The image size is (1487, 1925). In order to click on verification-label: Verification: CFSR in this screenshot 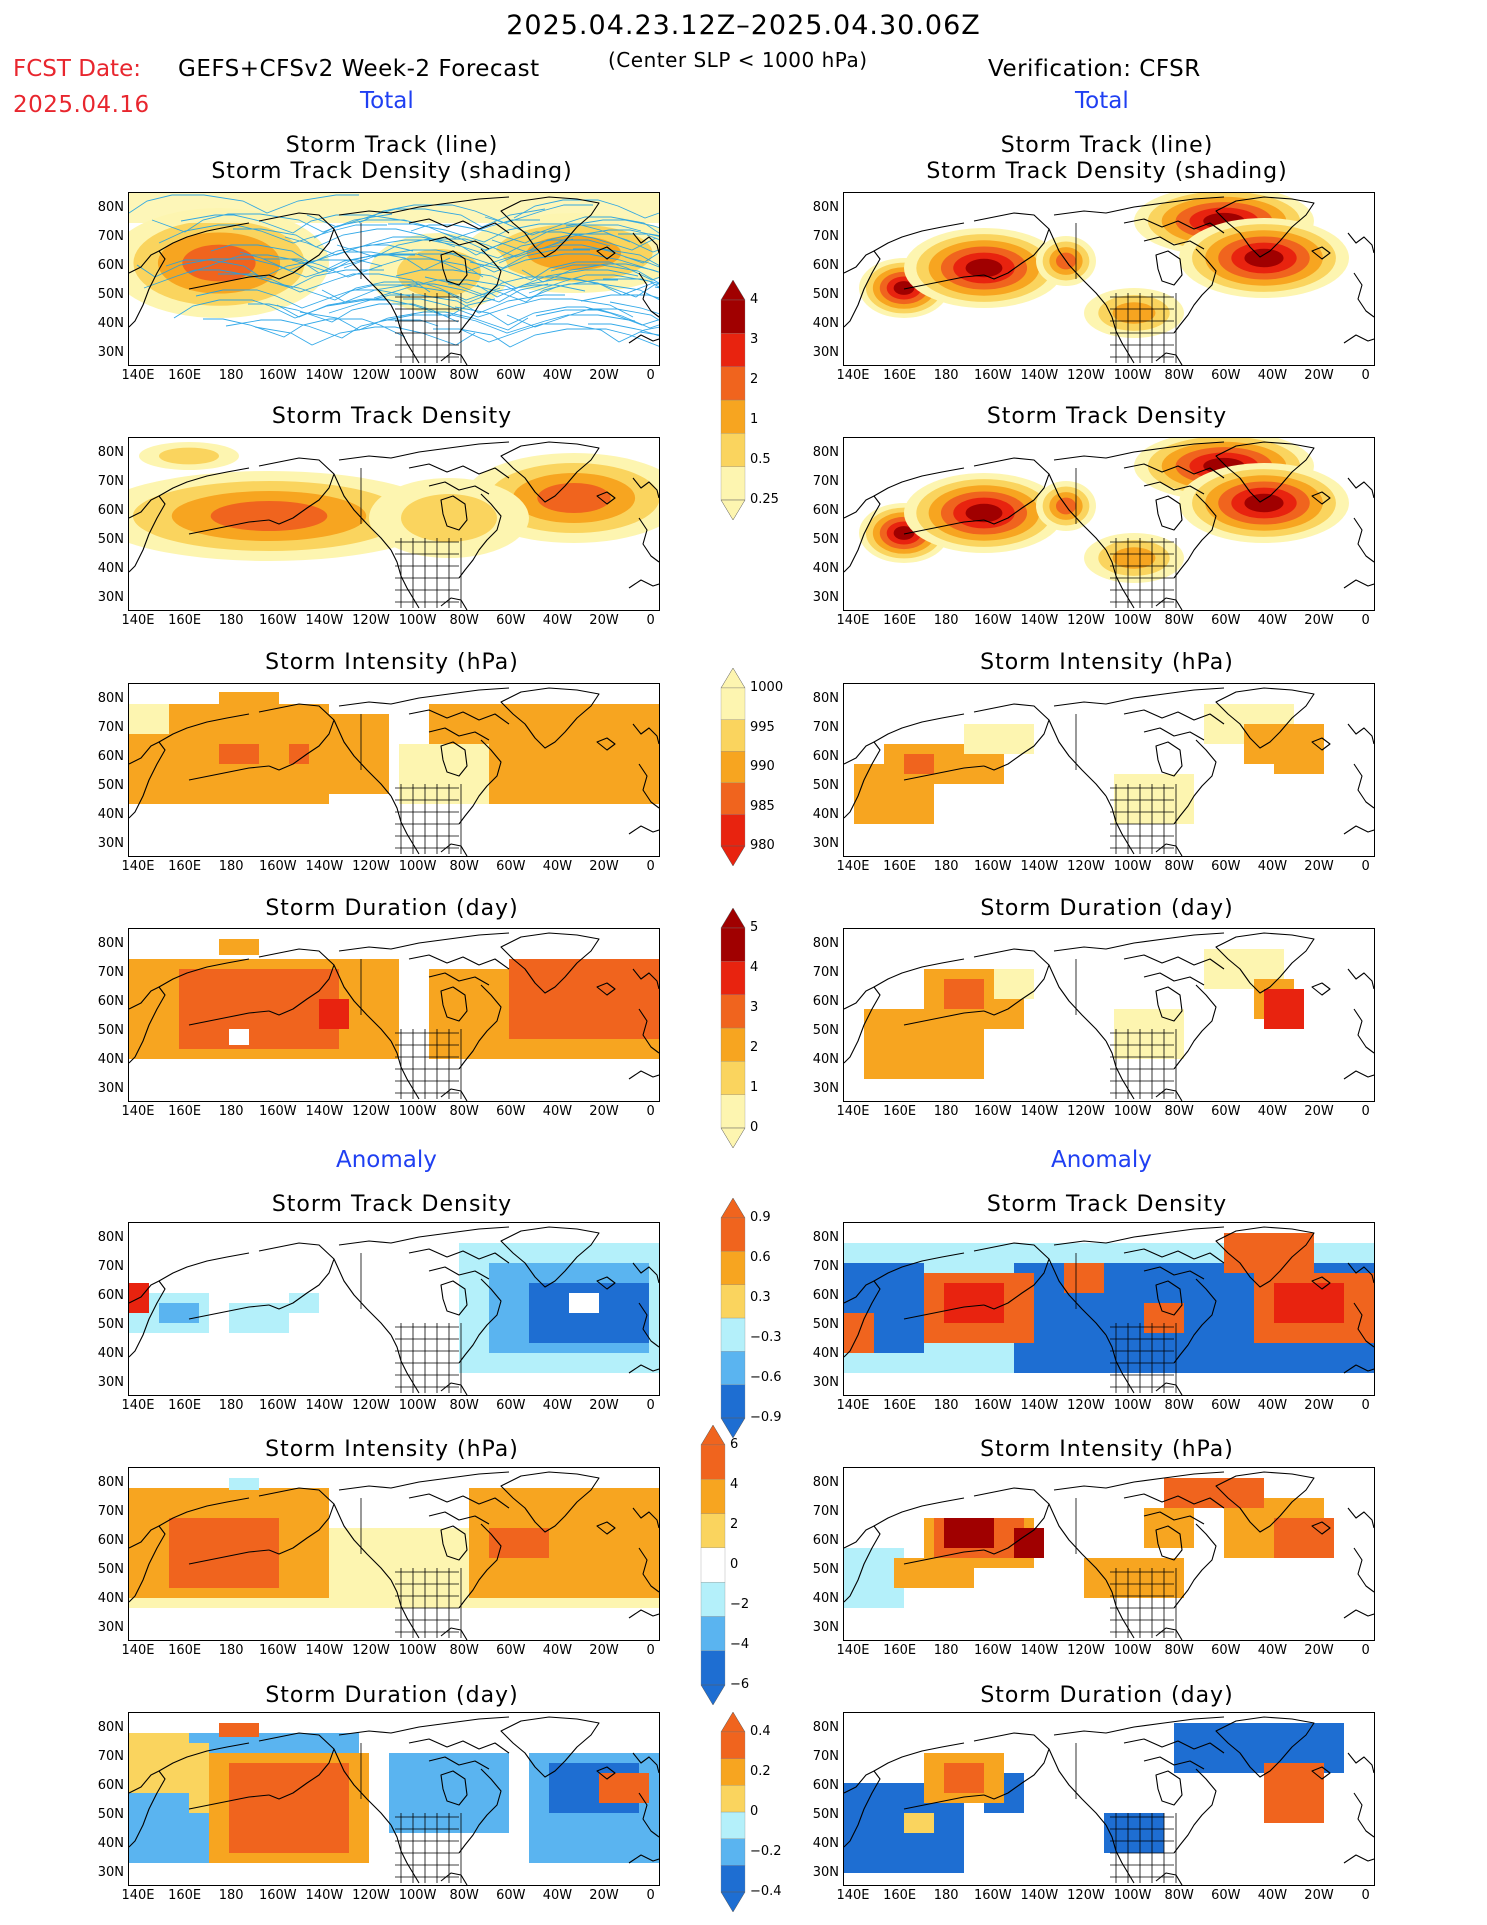, I will do `click(1094, 69)`.